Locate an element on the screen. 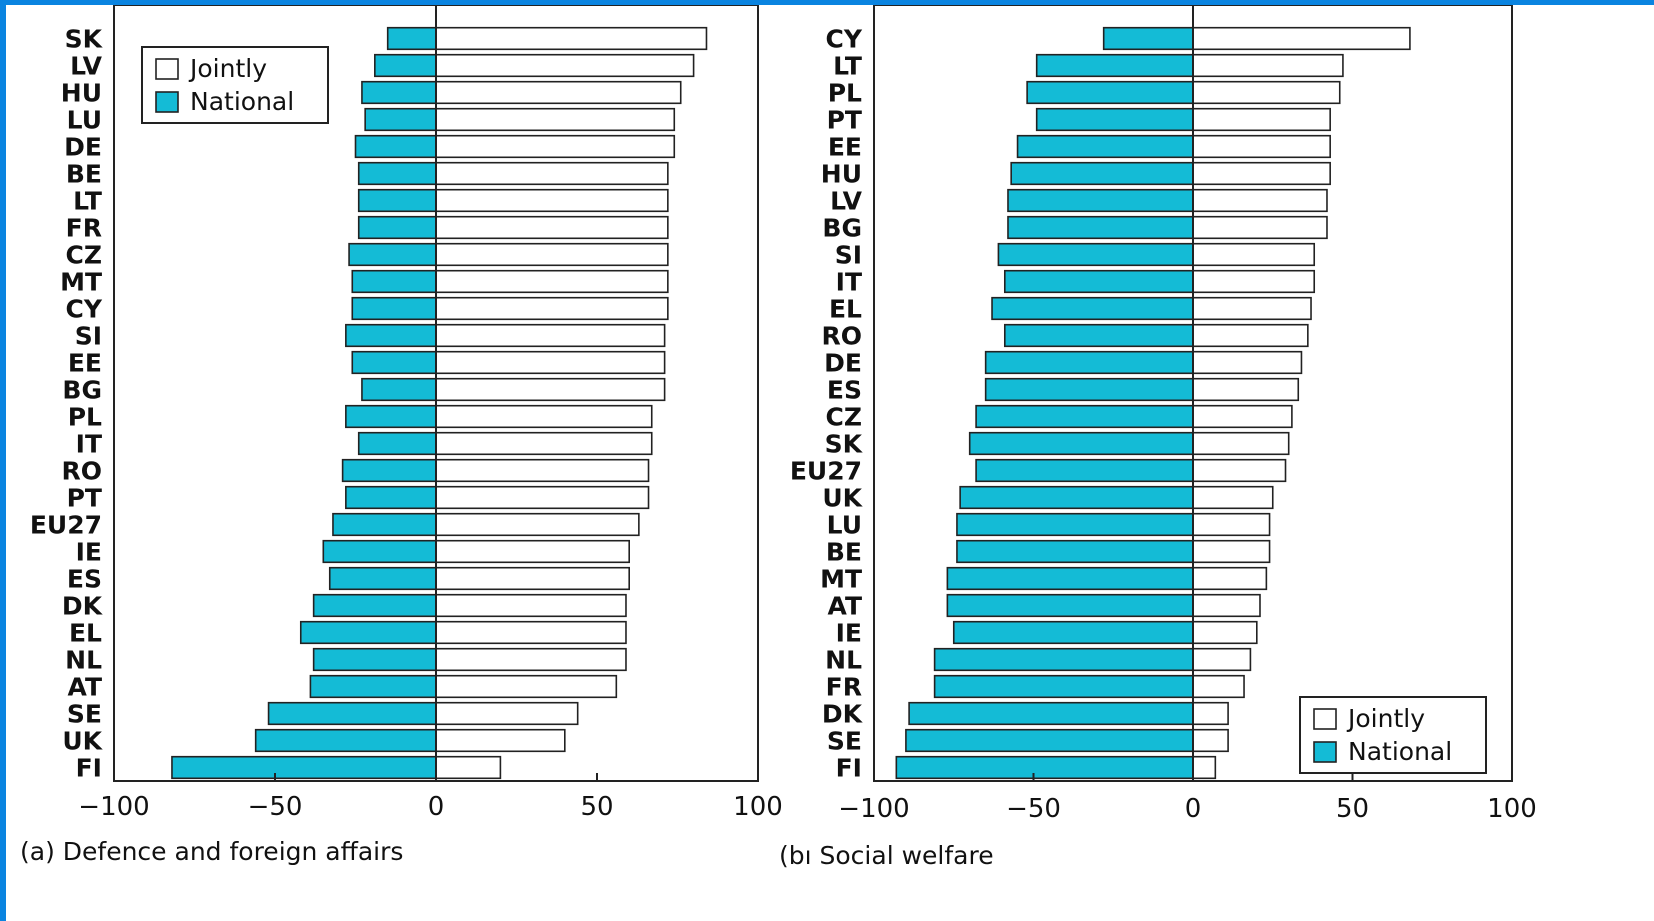  category-label-cy: CY is located at coordinates (844, 39).